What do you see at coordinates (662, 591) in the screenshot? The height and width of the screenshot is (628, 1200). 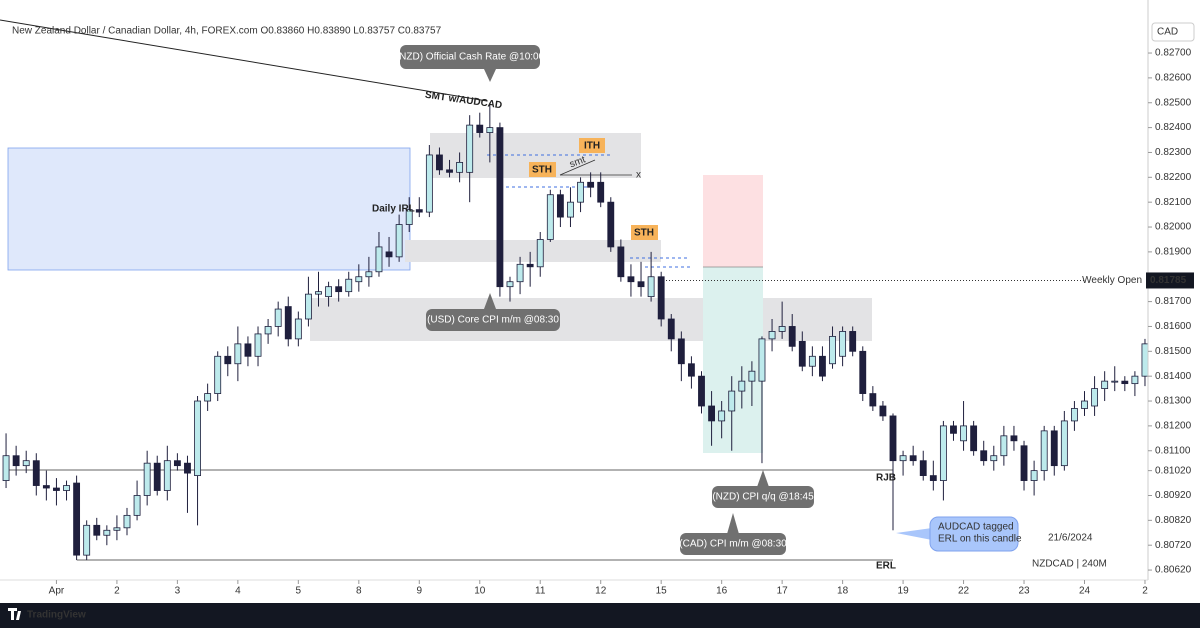 I see `x-tick-label: 15` at bounding box center [662, 591].